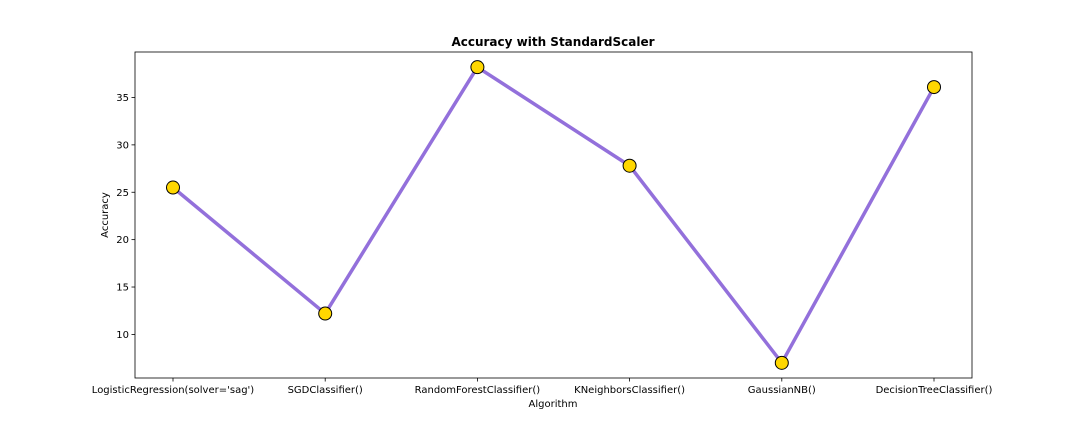 Image resolution: width=1080 pixels, height=432 pixels. I want to click on x-tick-label: SGDClassifier(), so click(325, 390).